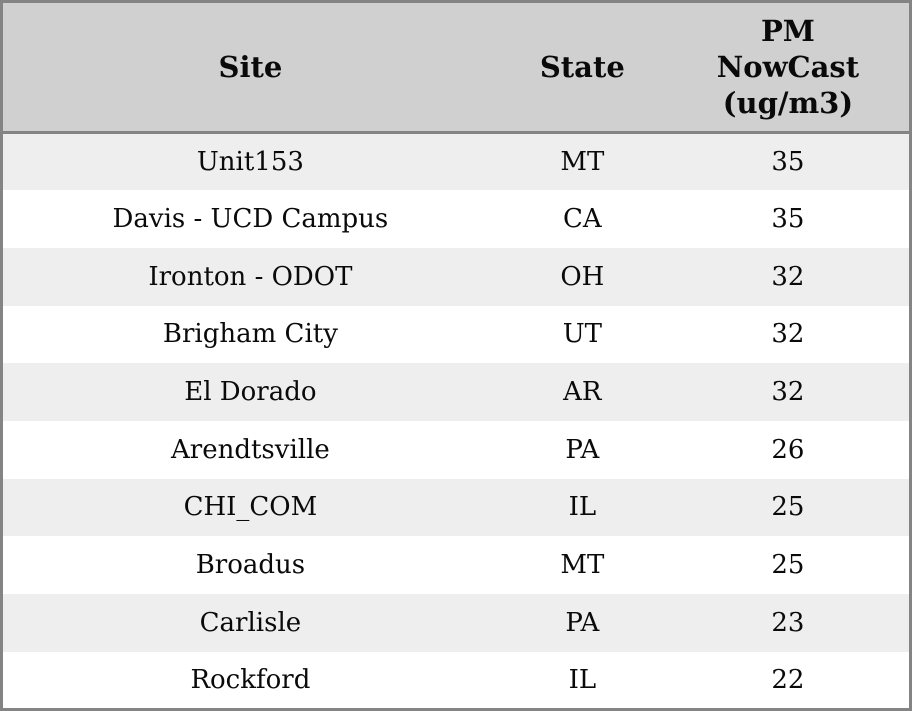  Describe the element at coordinates (582, 392) in the screenshot. I see `cell-state: AR` at that location.